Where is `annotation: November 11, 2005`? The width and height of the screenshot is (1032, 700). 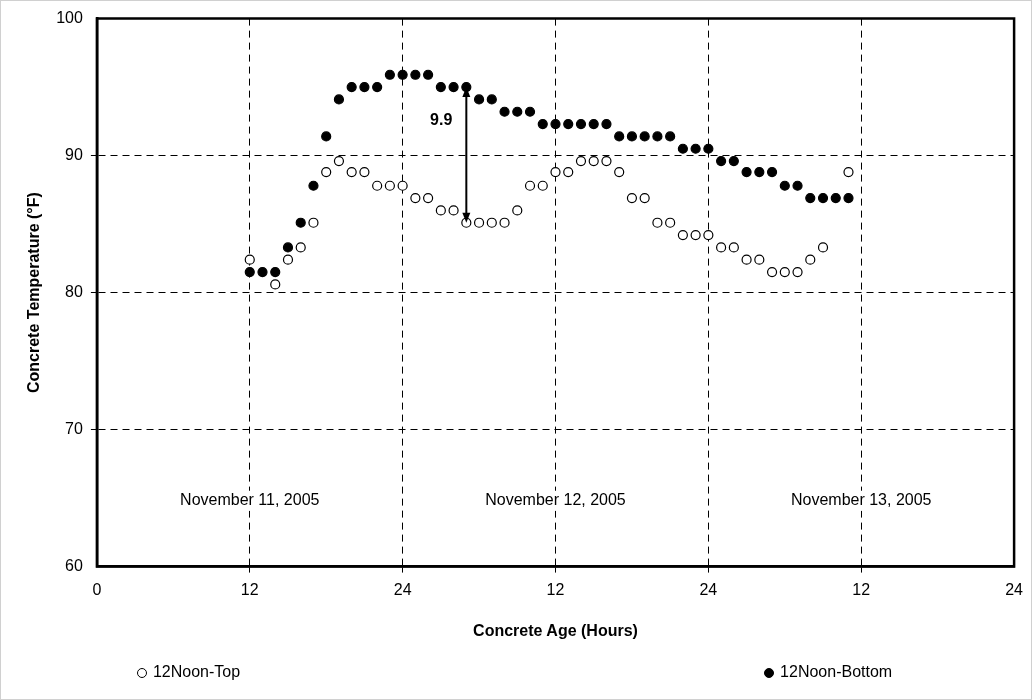 annotation: November 11, 2005 is located at coordinates (250, 500).